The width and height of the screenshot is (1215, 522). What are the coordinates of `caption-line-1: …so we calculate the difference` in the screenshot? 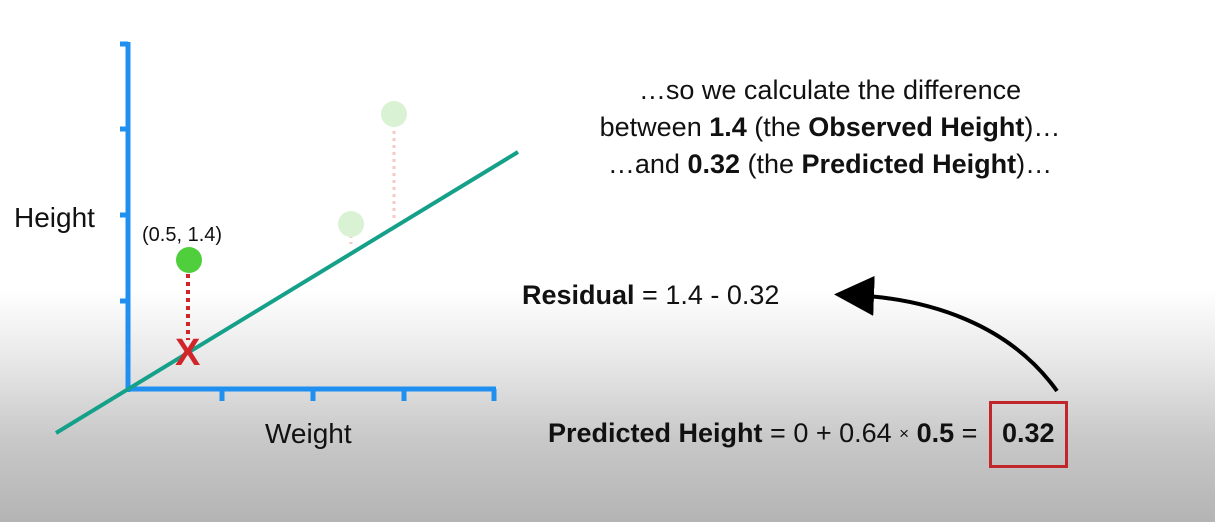 It's located at (830, 90).